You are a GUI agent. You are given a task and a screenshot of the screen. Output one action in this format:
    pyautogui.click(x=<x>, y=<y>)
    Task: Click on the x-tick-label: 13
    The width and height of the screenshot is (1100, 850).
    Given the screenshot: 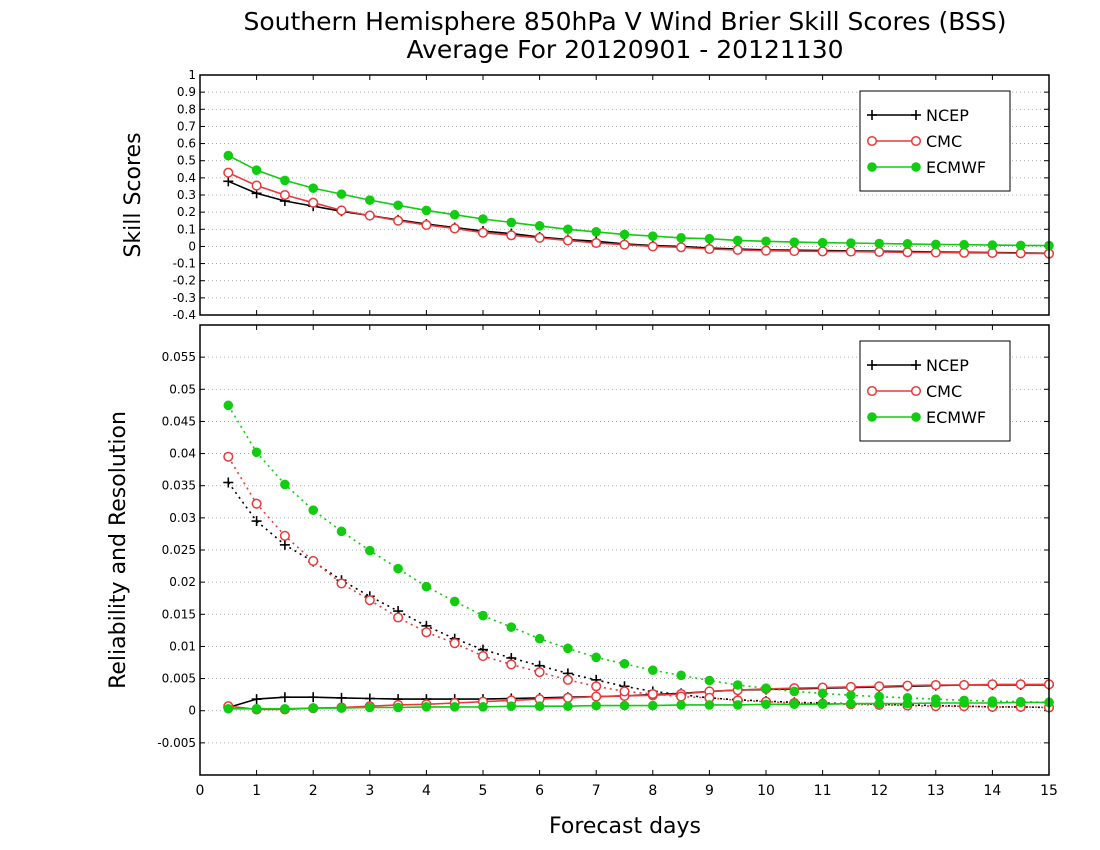 What is the action you would take?
    pyautogui.click(x=936, y=791)
    